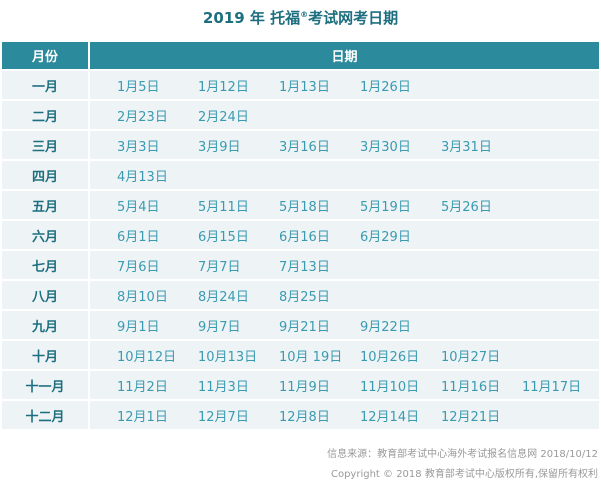  Describe the element at coordinates (46, 265) in the screenshot. I see `month-cell: 七月` at that location.